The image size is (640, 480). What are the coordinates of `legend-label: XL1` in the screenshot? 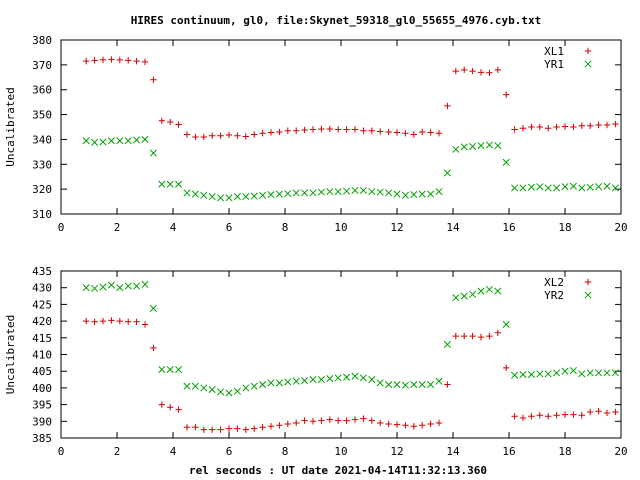 It's located at (554, 51).